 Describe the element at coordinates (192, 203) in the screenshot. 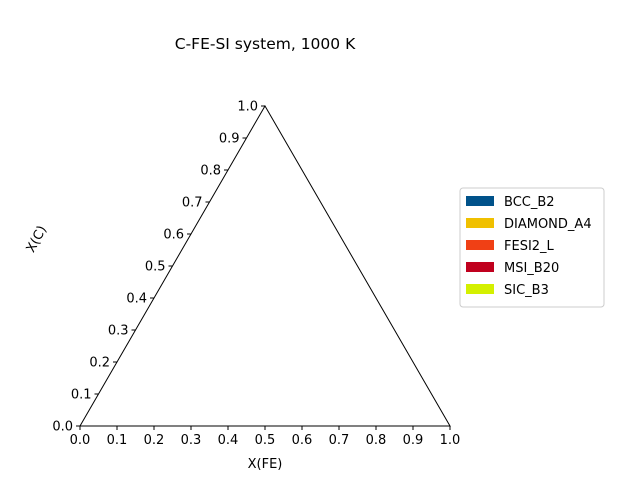

I see `y-tick-label: 0.7` at that location.